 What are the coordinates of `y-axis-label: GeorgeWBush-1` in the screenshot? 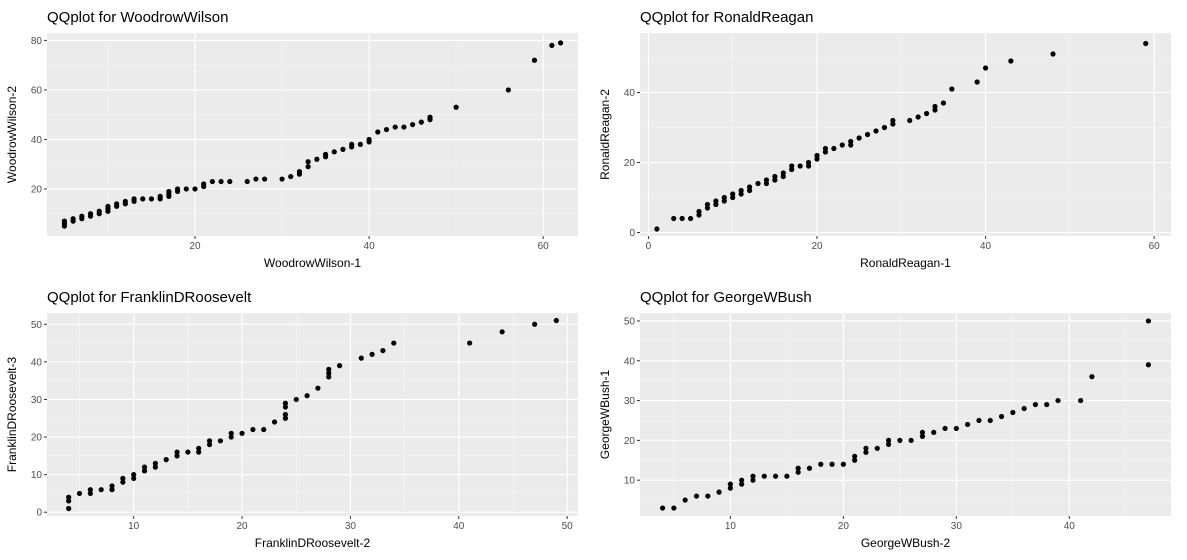 It's located at (605, 414).